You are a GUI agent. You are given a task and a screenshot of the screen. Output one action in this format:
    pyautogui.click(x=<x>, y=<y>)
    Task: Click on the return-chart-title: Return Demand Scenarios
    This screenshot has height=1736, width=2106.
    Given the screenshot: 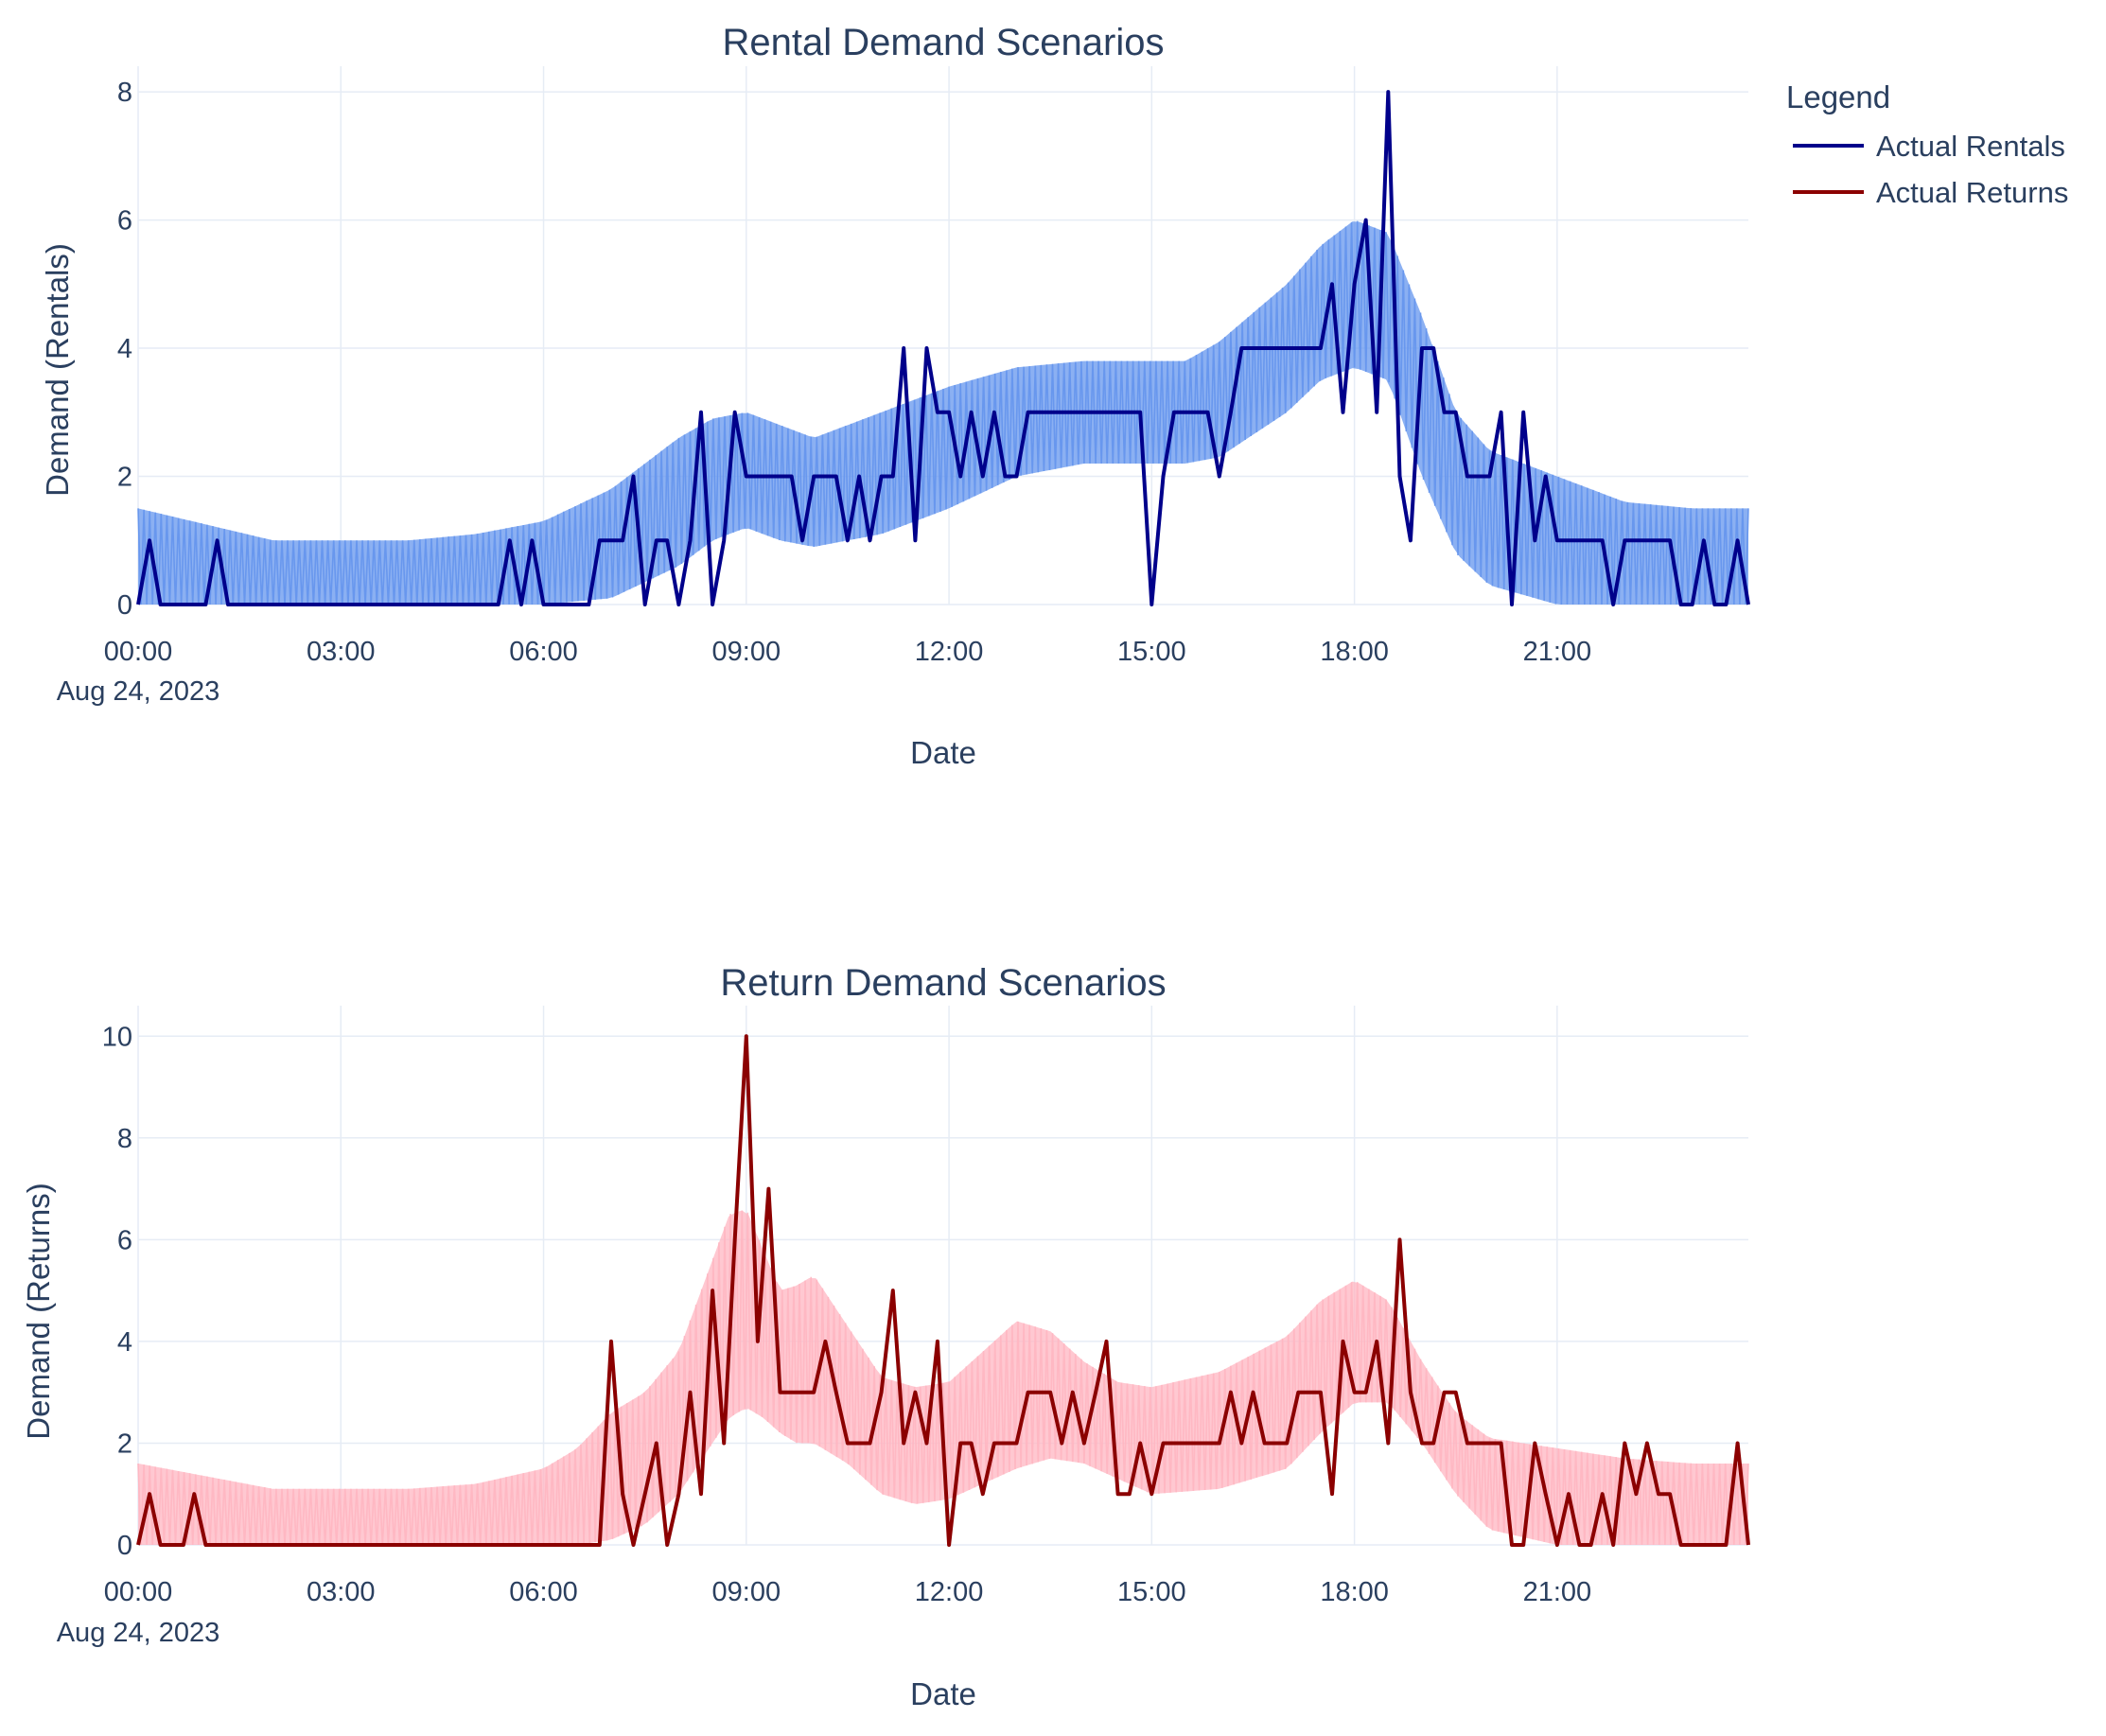 What is the action you would take?
    pyautogui.click(x=943, y=983)
    